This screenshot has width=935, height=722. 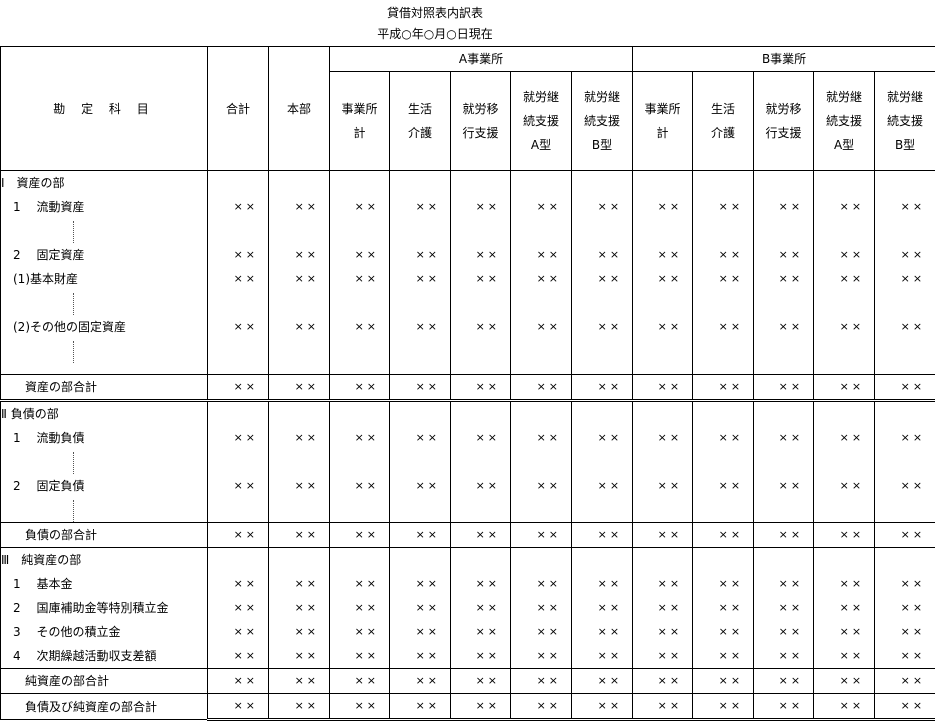 I want to click on header-office-a-col-2: 就労移 行支援, so click(x=480, y=121).